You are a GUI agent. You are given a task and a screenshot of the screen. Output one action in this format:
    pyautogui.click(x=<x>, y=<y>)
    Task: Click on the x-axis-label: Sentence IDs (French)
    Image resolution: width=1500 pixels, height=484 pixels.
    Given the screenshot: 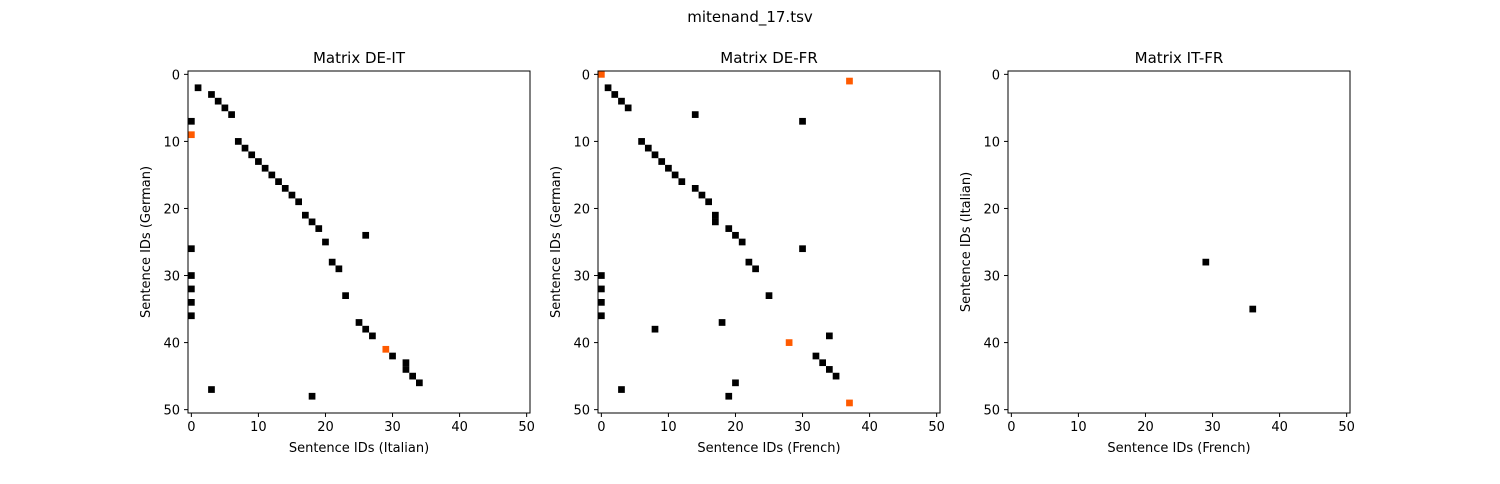 What is the action you would take?
    pyautogui.click(x=1178, y=448)
    